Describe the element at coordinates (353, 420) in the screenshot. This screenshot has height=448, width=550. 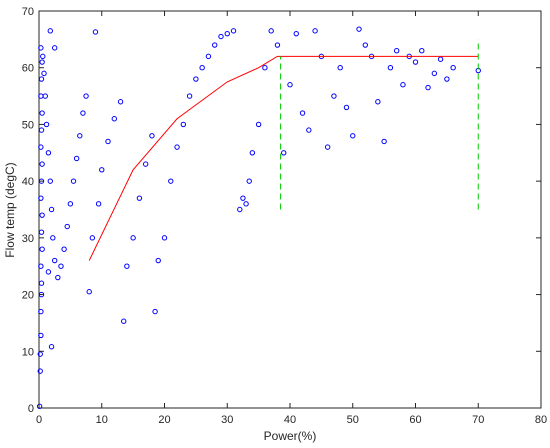
I see `x-tick-label: 50` at that location.